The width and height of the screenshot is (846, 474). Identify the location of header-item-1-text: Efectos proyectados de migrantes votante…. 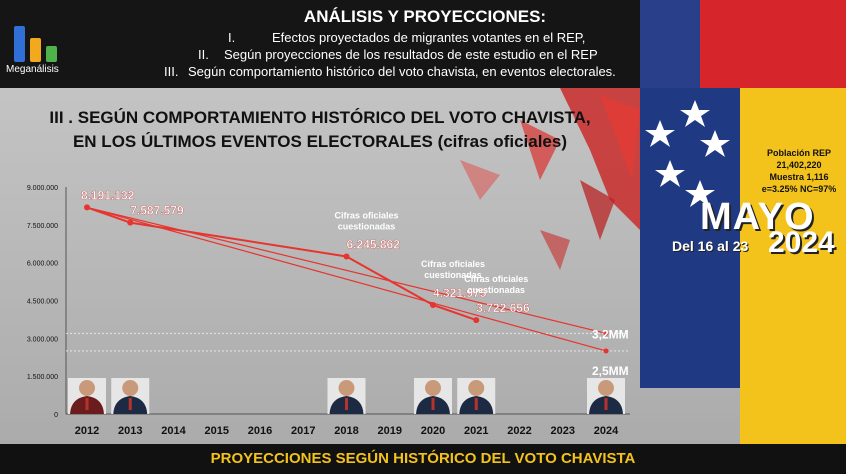
(429, 37).